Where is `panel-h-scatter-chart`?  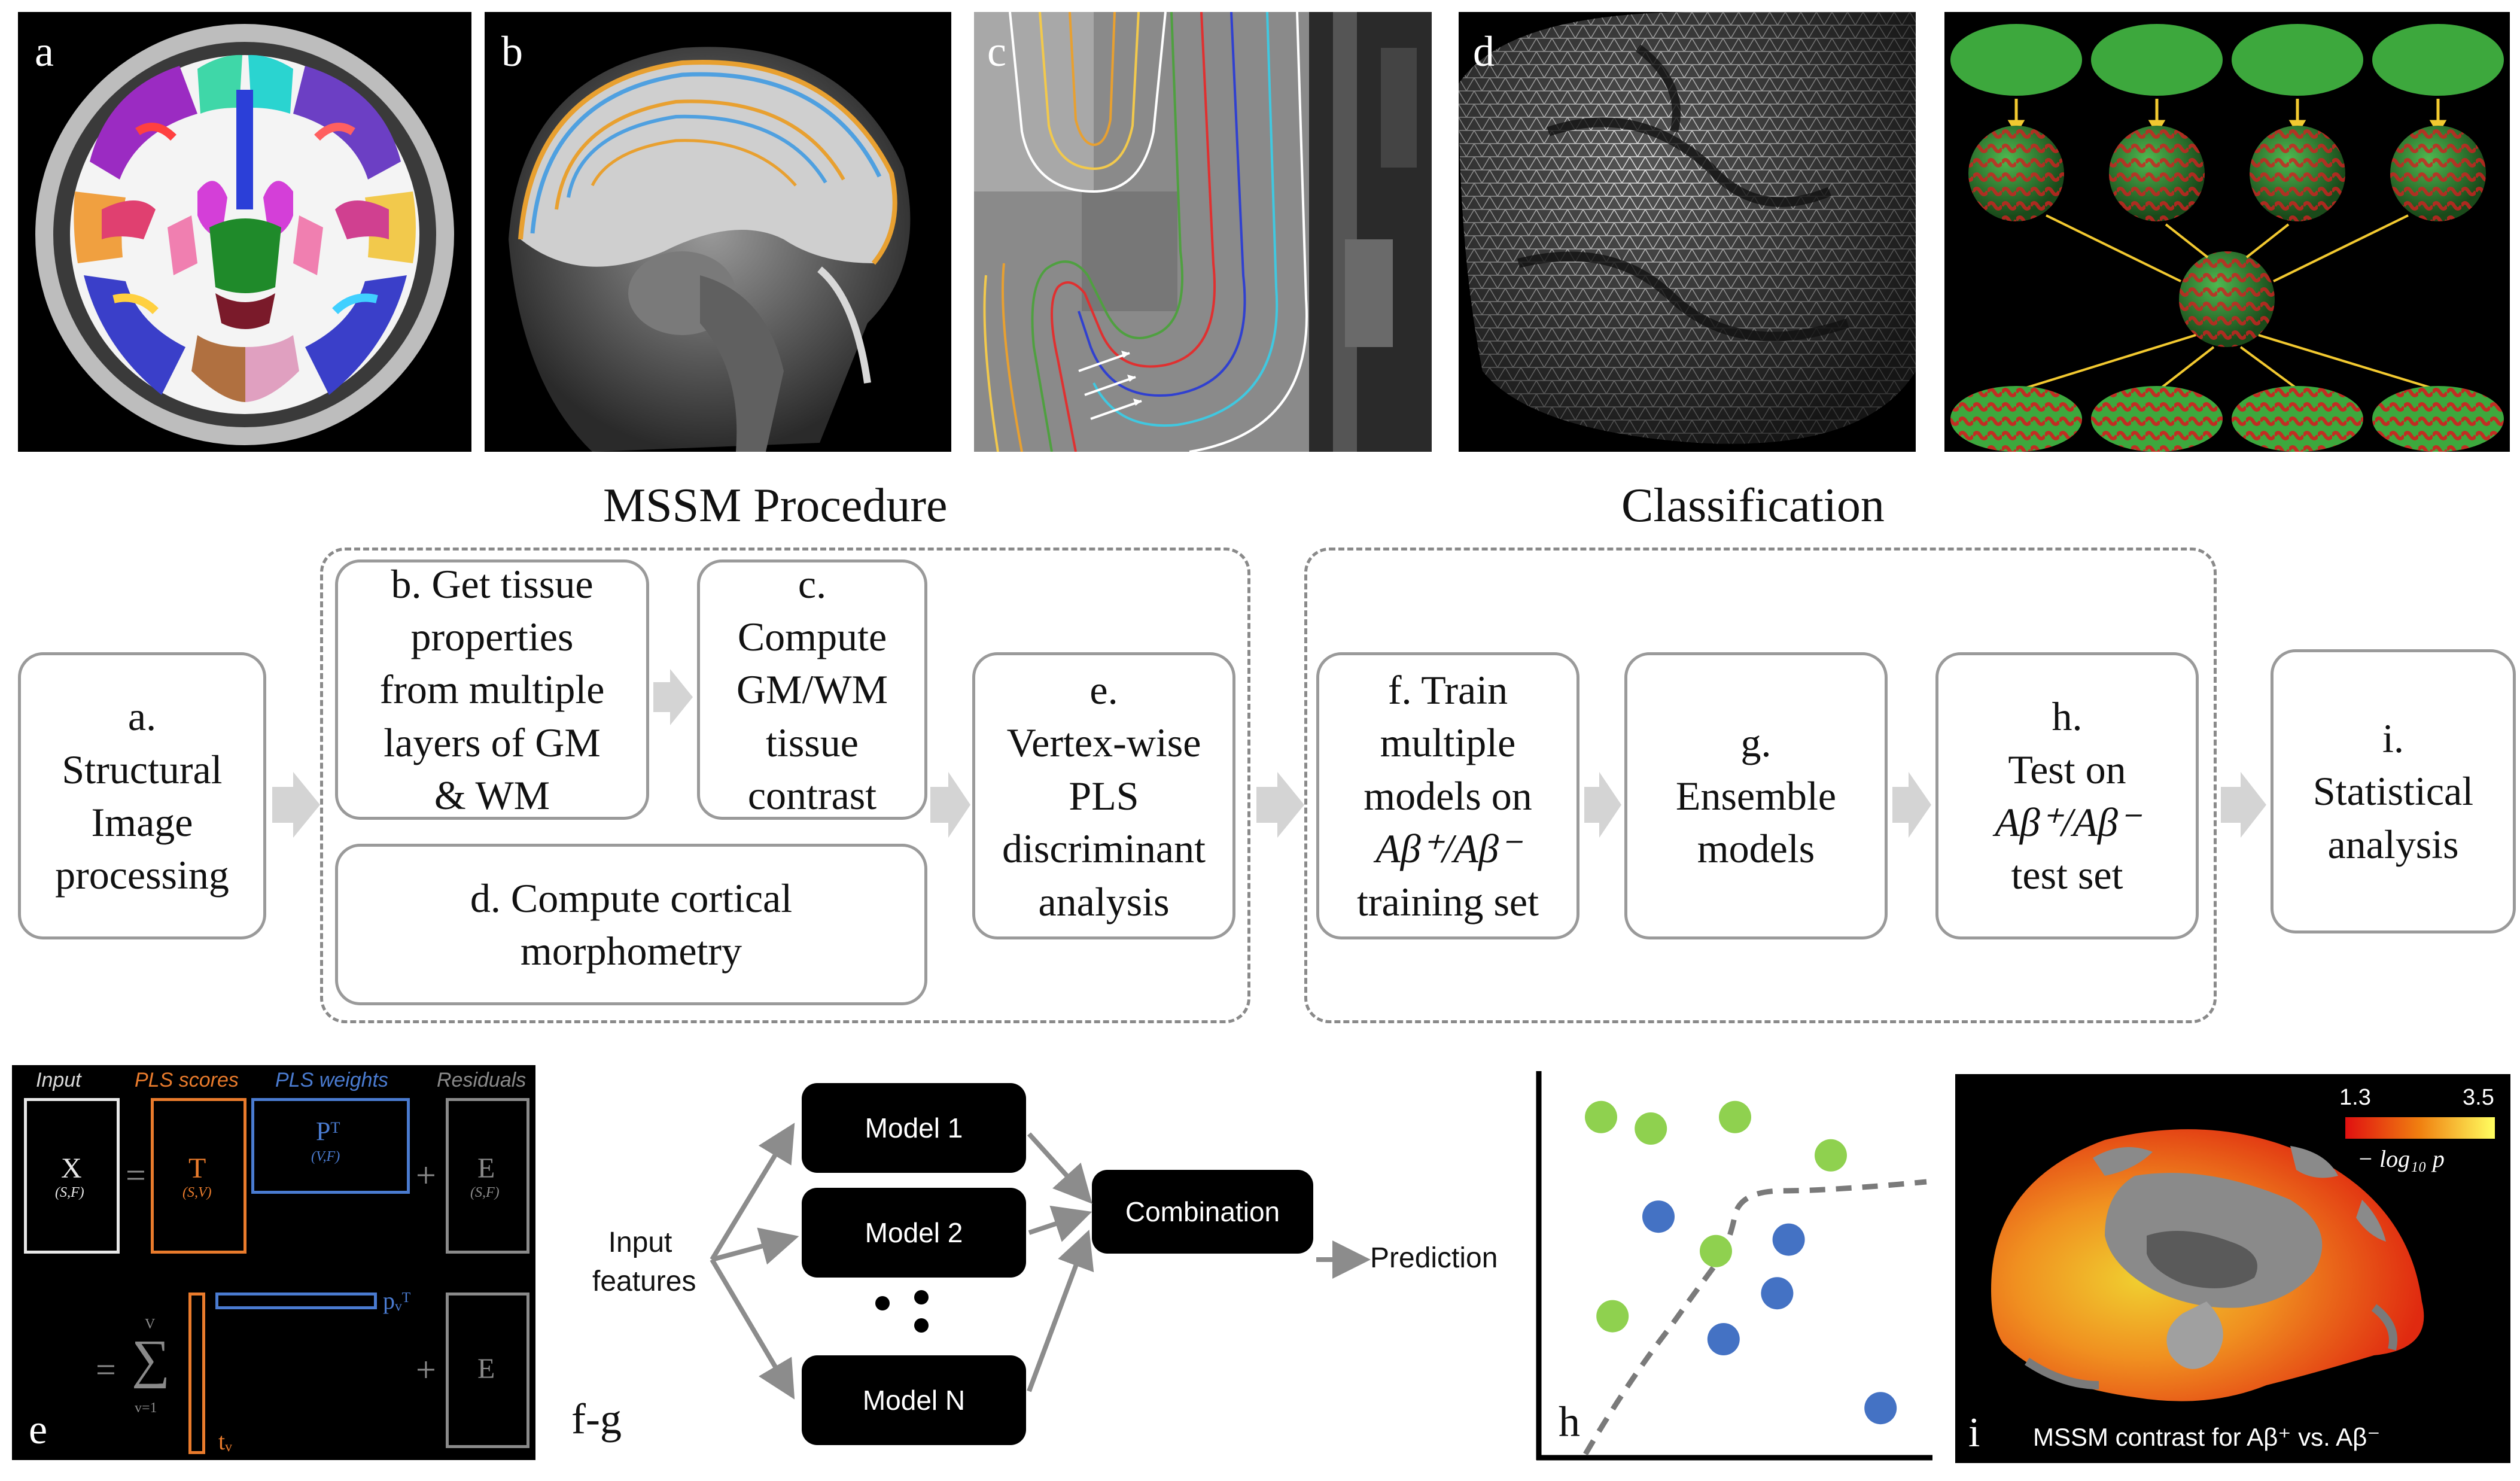
panel-h-scatter-chart is located at coordinates (1734, 1266).